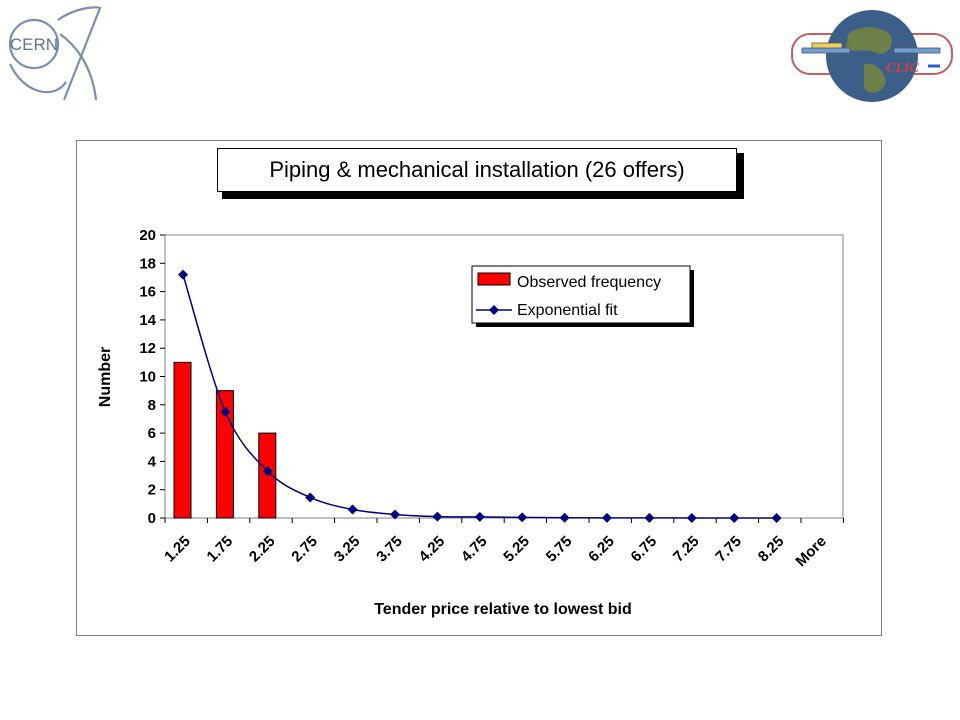 The width and height of the screenshot is (960, 720). What do you see at coordinates (105, 377) in the screenshot?
I see `y-axis-title: Number` at bounding box center [105, 377].